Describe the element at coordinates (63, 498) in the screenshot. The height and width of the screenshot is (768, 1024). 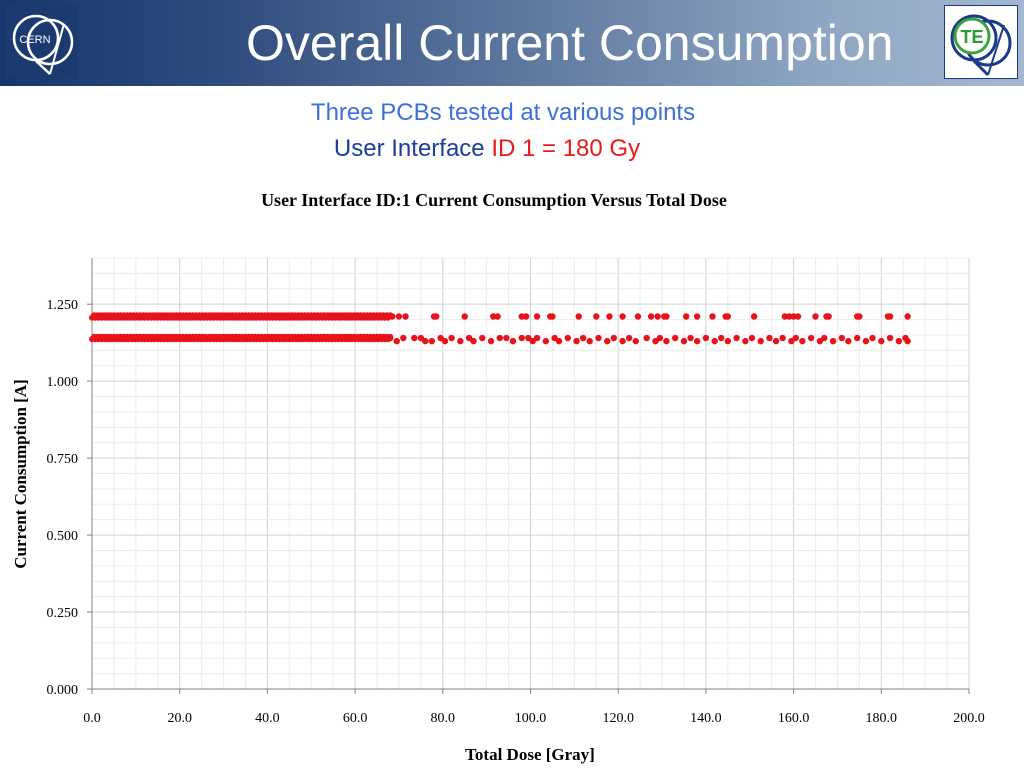
I see `y-tick-labels: 0.000 0.250 0.500 0.750 1.000 1.250` at that location.